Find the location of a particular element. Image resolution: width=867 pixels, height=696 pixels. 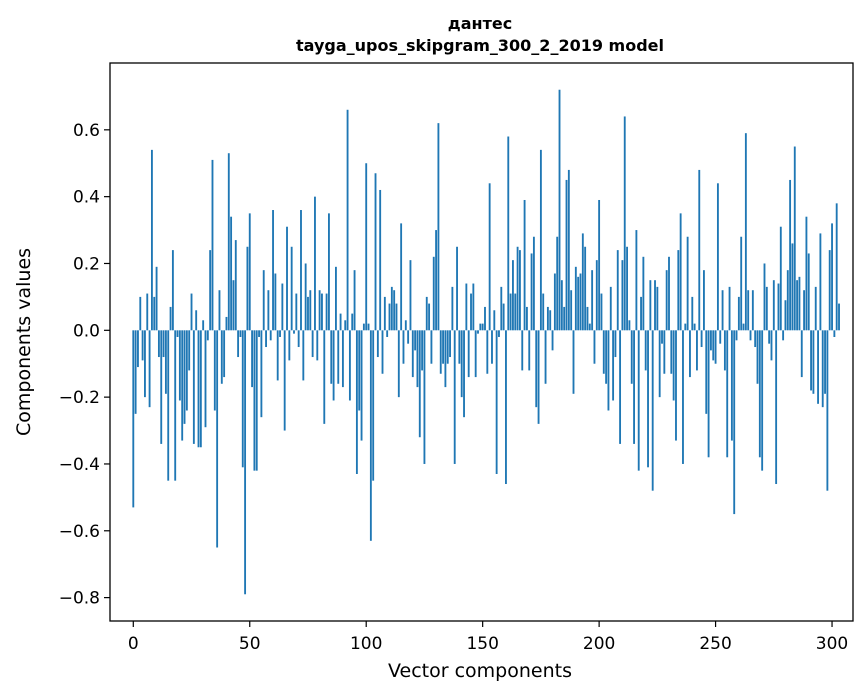

y-axis-label: Components values is located at coordinates (24, 342).